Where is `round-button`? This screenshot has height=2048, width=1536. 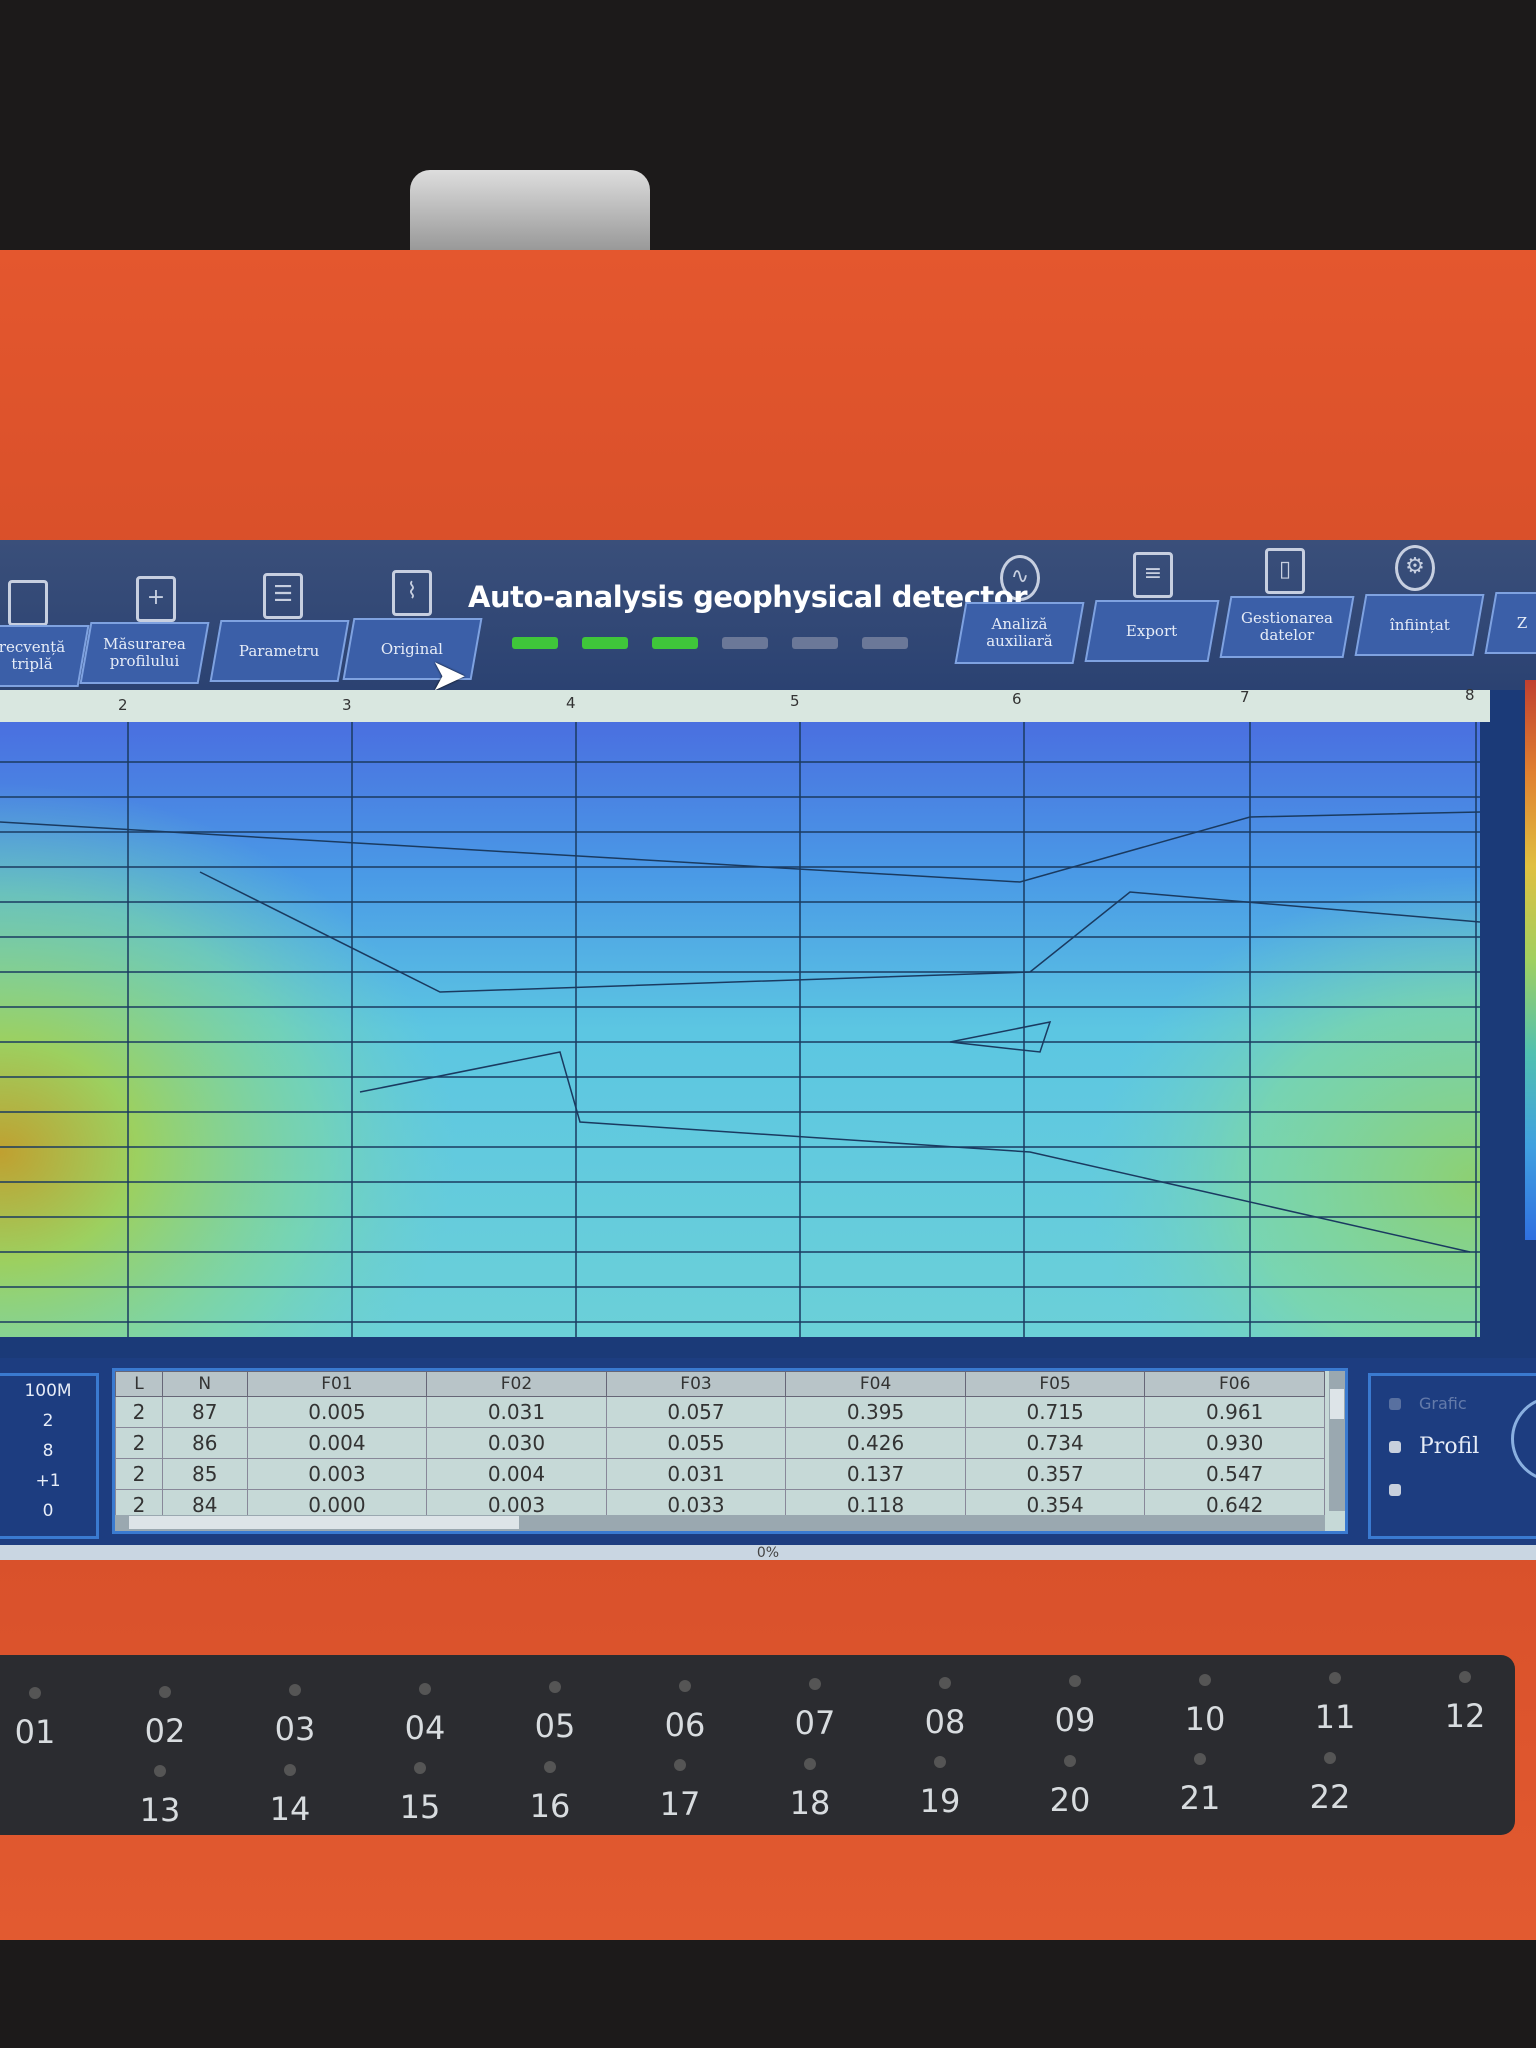
round-button is located at coordinates (1523, 1439).